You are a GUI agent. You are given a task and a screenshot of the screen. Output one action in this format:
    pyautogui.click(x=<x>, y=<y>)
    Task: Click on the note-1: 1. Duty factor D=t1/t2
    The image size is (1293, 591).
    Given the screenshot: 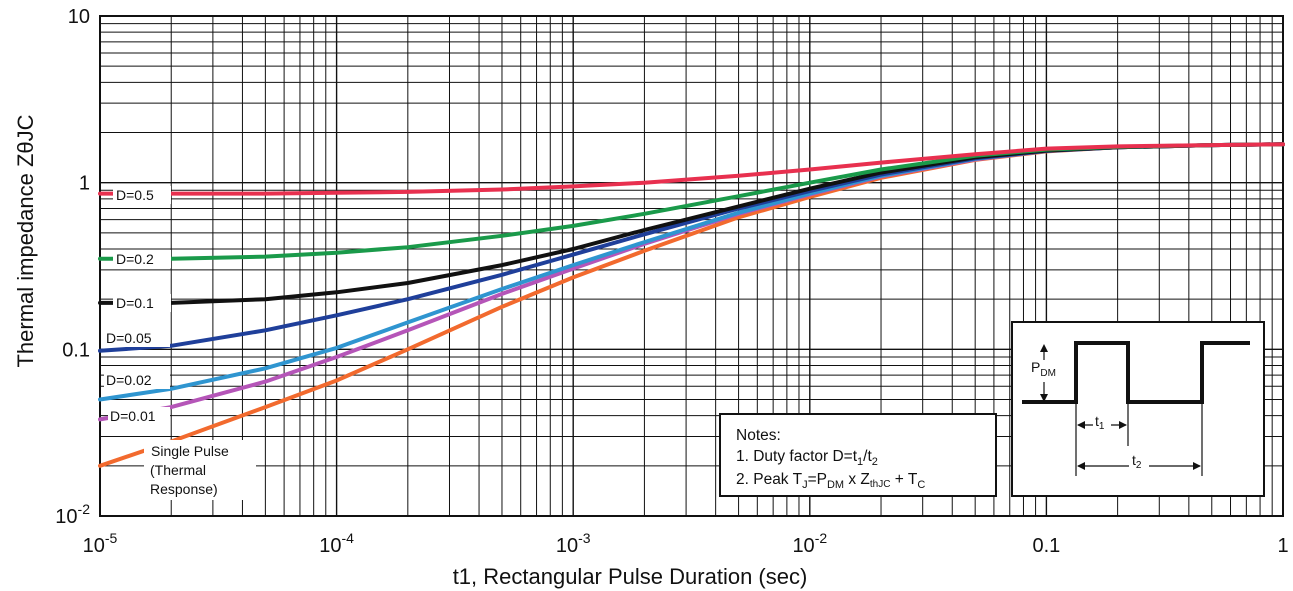 What is the action you would take?
    pyautogui.click(x=807, y=458)
    